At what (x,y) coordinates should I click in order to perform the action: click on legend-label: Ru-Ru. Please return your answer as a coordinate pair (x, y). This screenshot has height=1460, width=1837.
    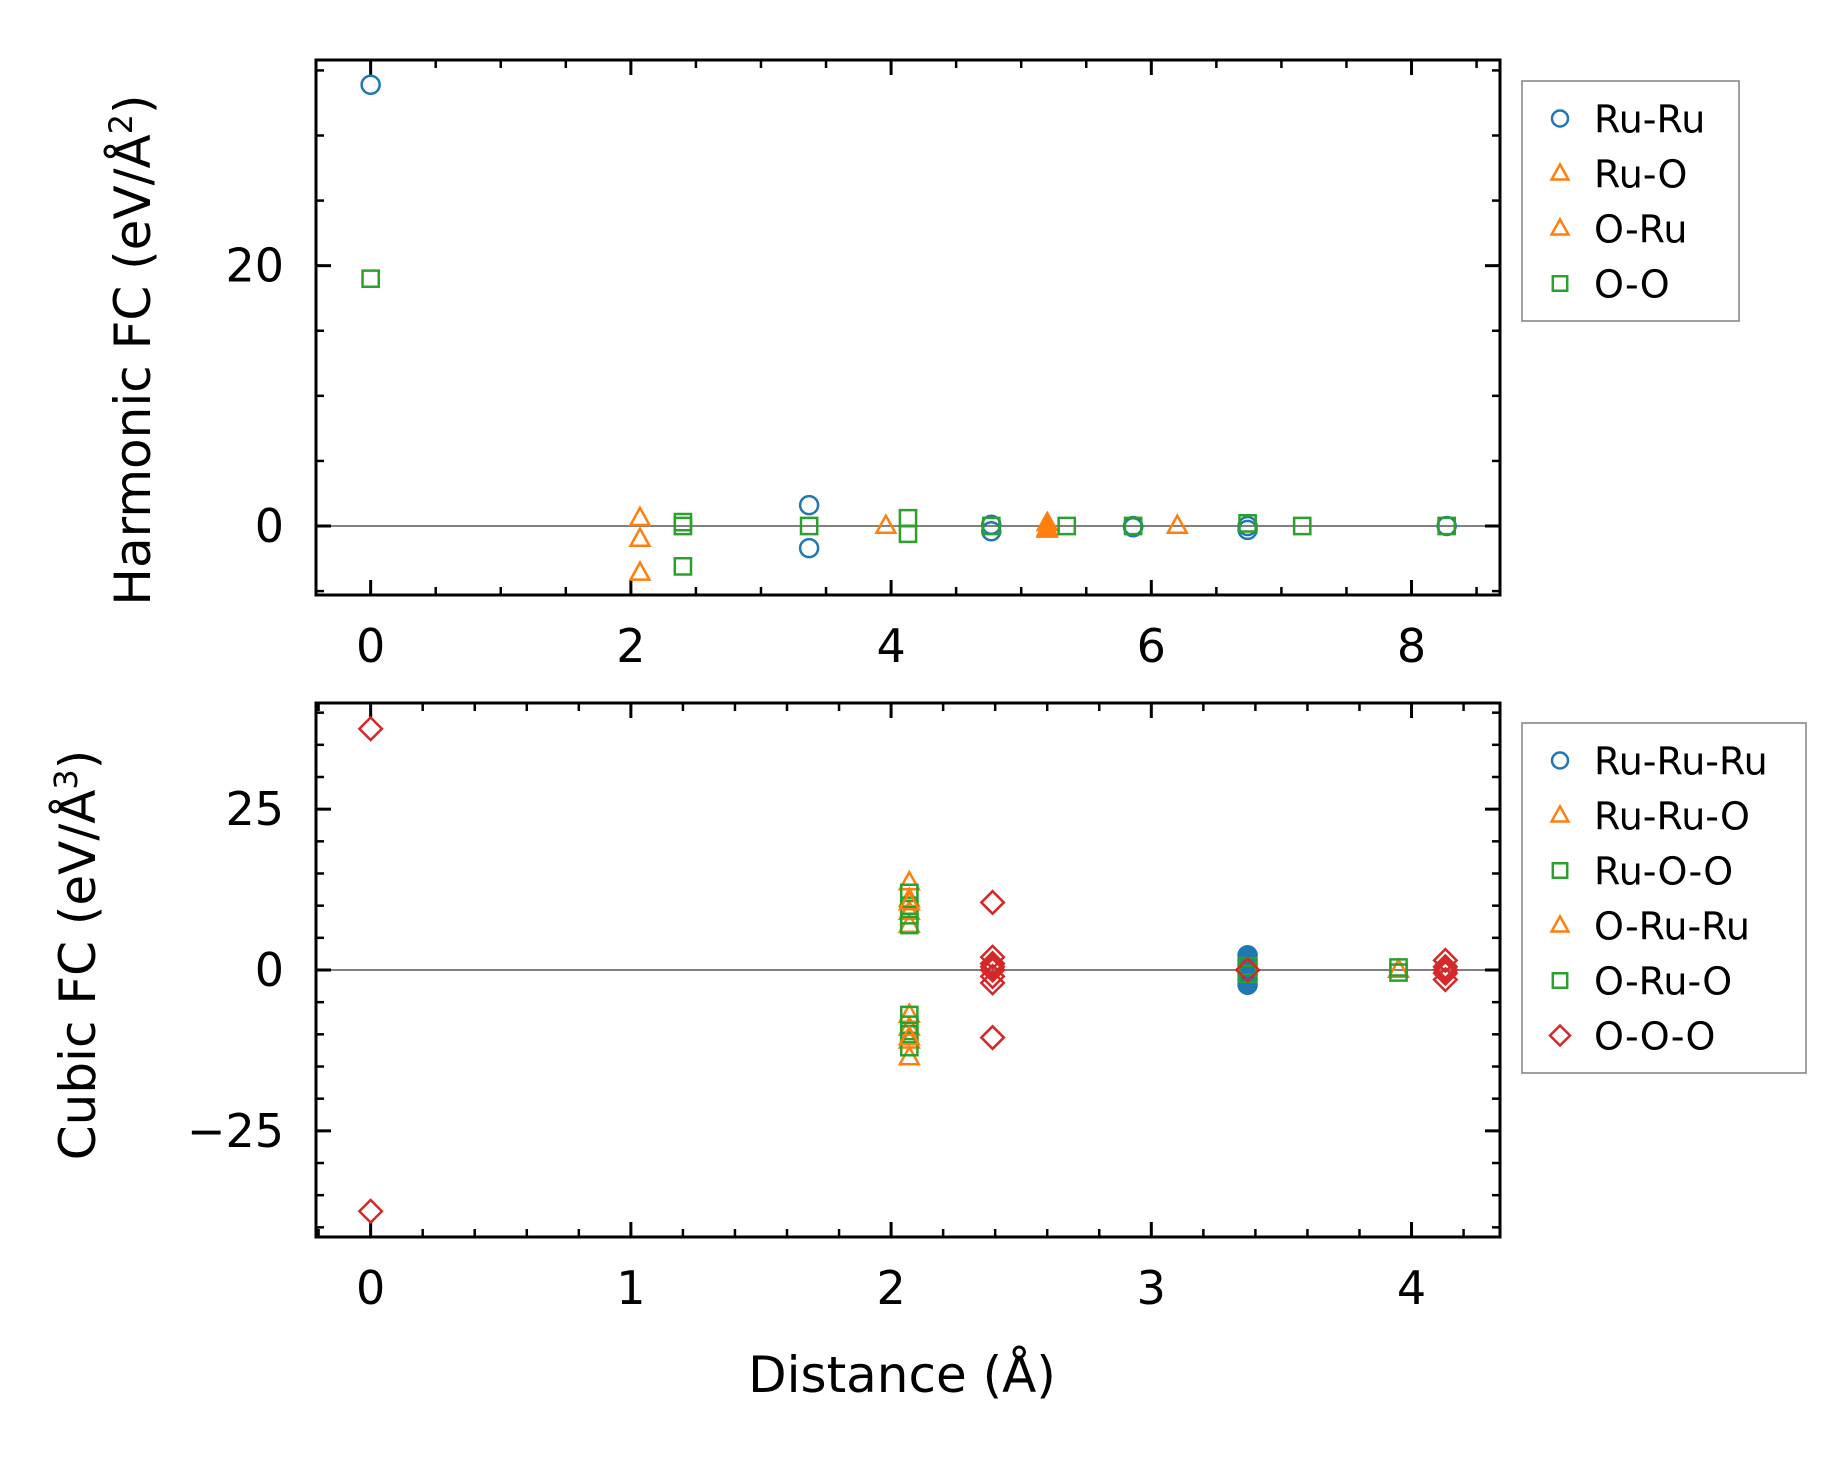
    Looking at the image, I should click on (1649, 120).